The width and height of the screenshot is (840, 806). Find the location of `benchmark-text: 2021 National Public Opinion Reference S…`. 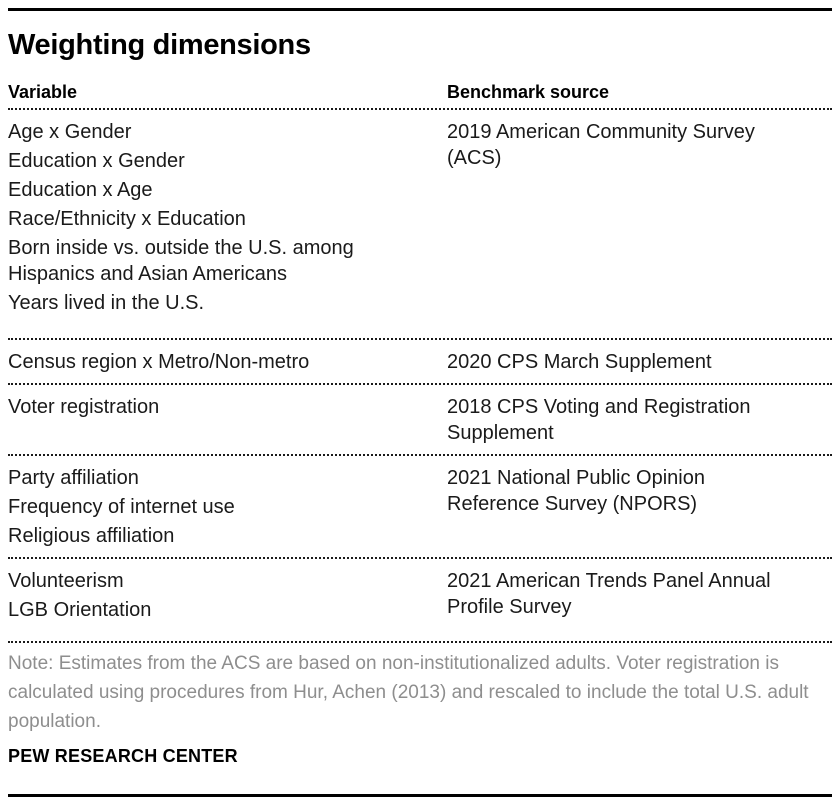

benchmark-text: 2021 National Public Opinion Reference S… is located at coordinates (576, 491).